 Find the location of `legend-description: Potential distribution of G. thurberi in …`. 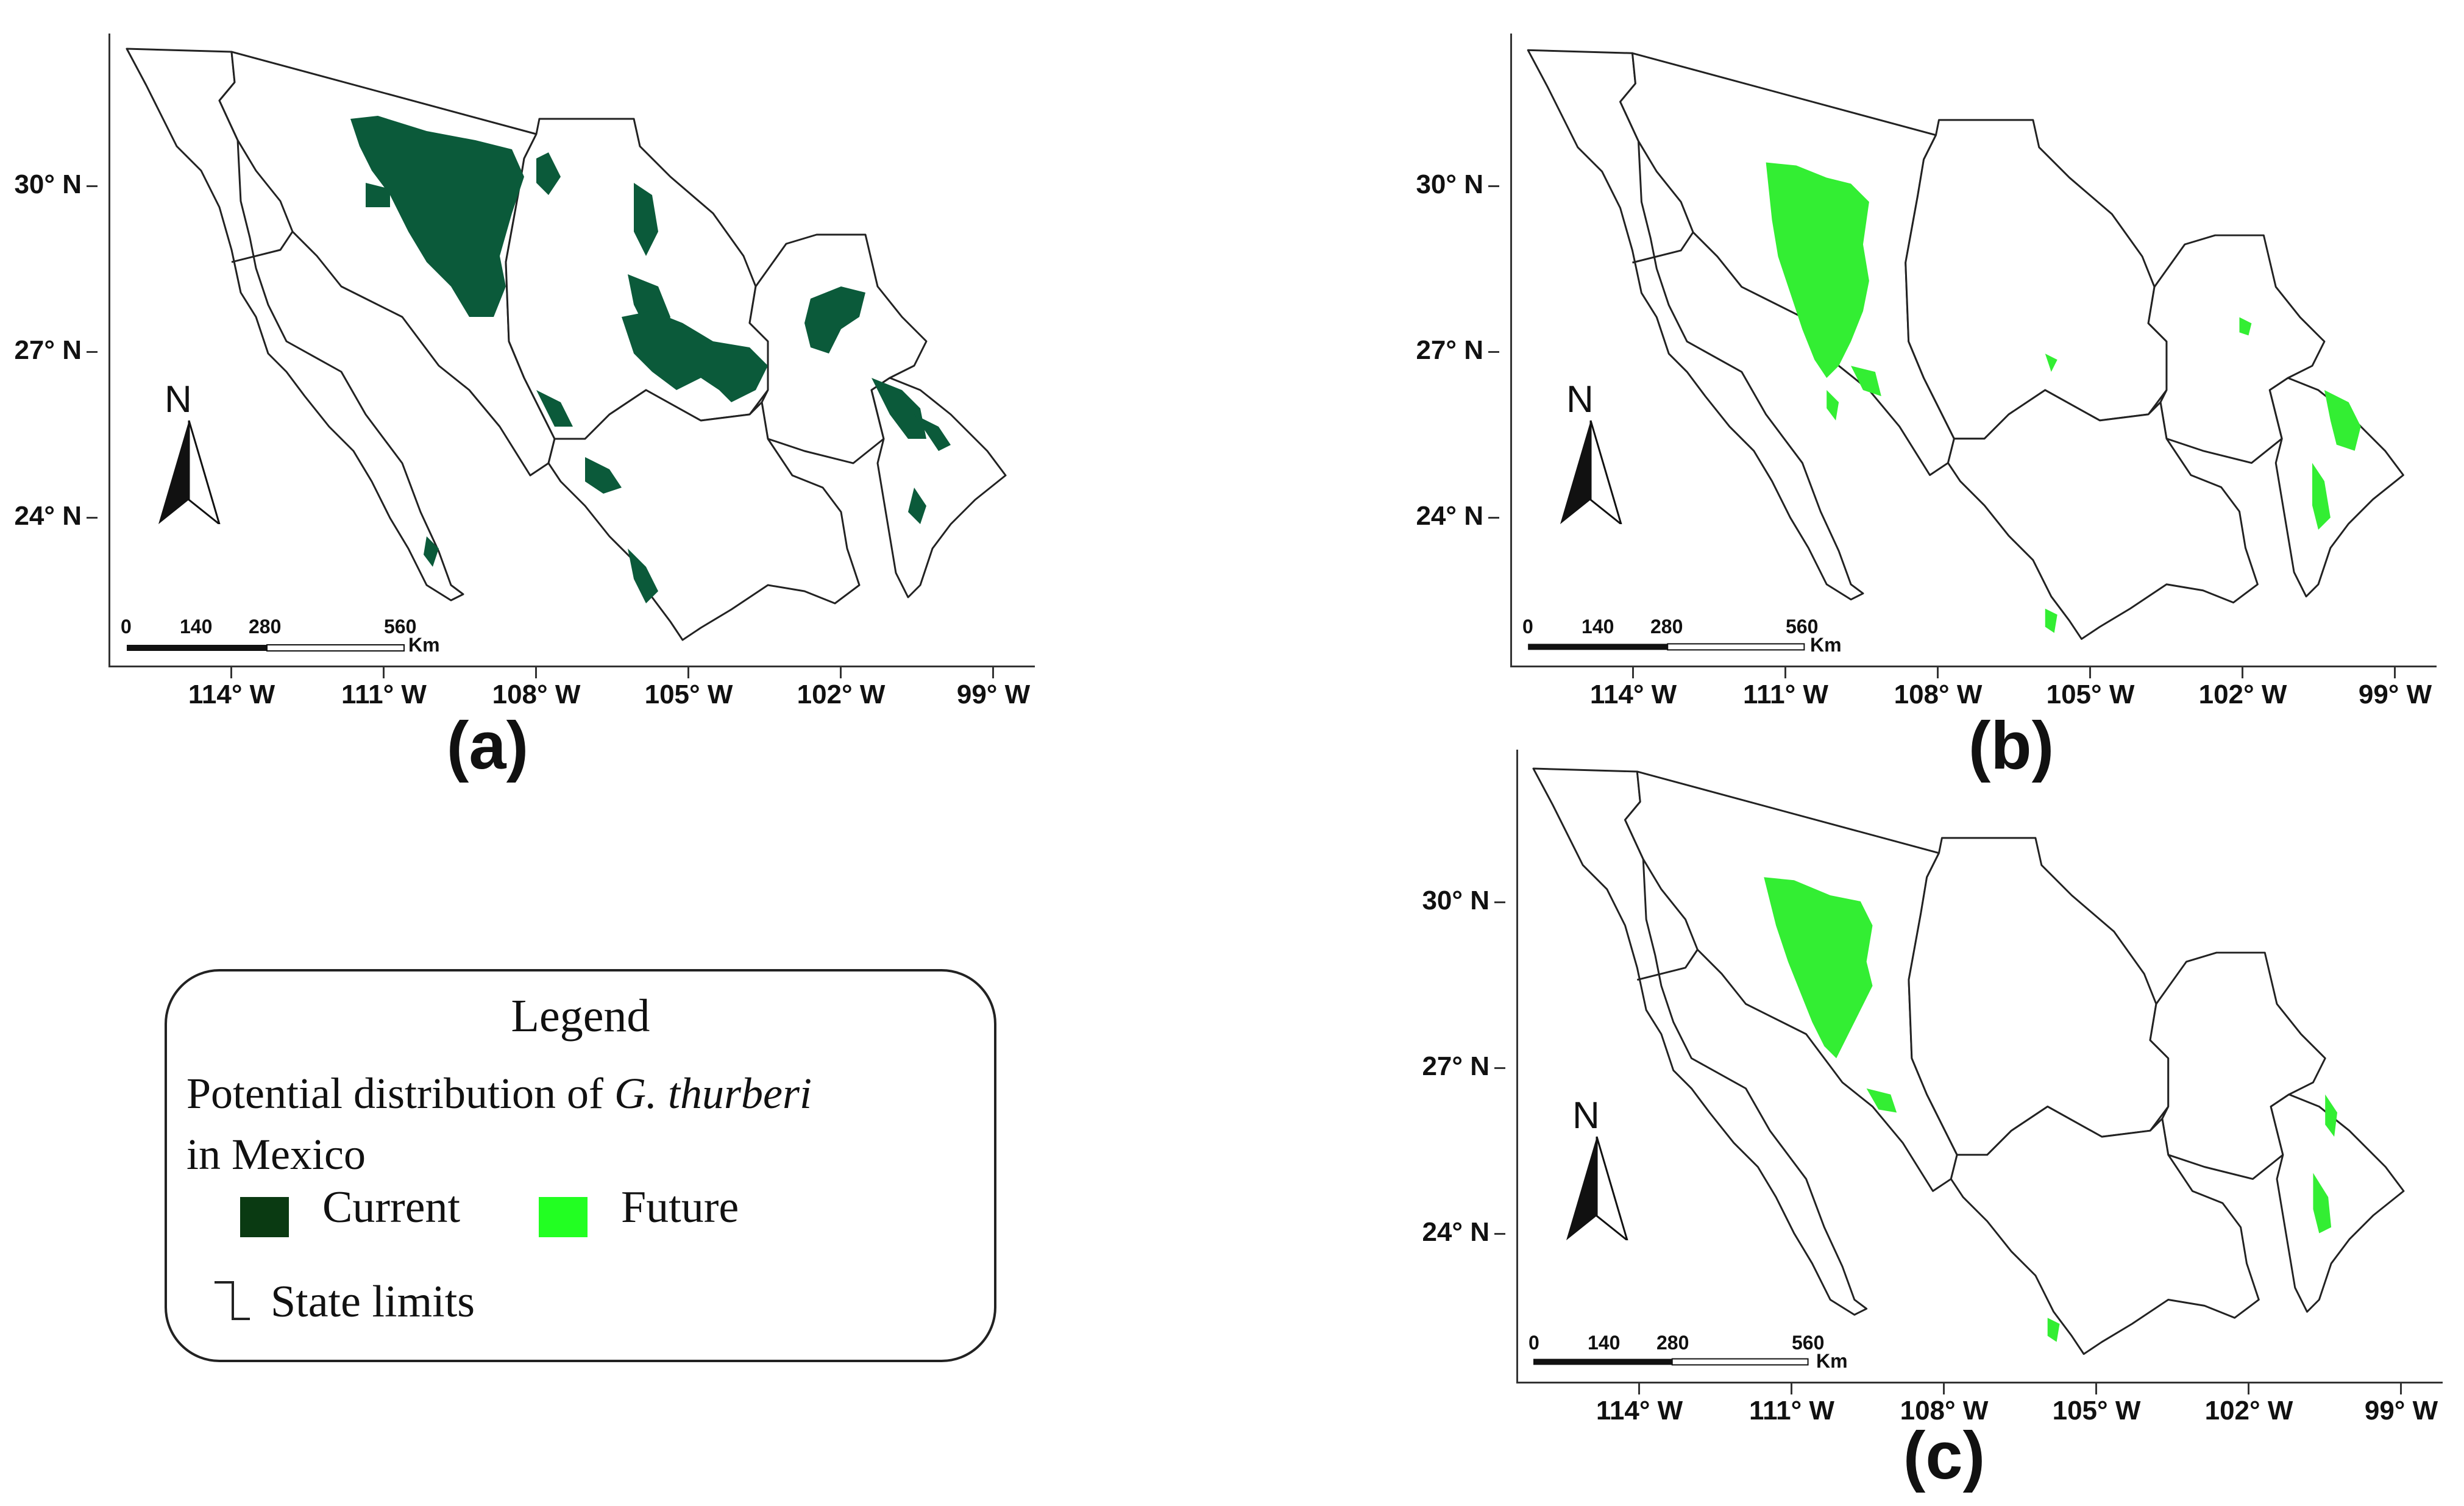

legend-description: Potential distribution of G. thurberi in … is located at coordinates (588, 1124).